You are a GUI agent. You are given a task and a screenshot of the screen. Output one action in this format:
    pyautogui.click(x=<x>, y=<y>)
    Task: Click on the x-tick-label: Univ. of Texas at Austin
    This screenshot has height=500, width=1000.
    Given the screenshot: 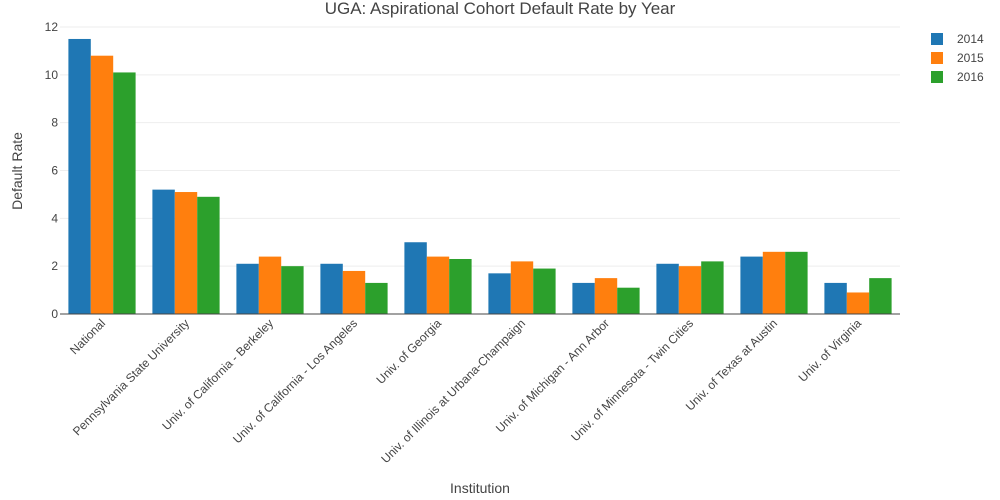 What is the action you would take?
    pyautogui.click(x=731, y=364)
    